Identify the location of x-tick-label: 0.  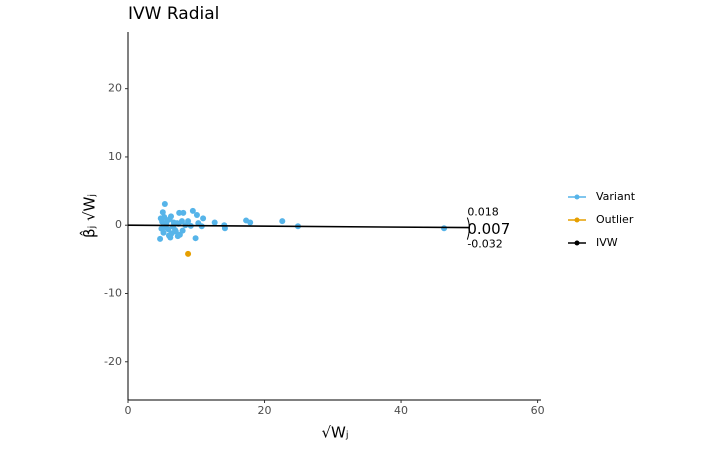
(128, 410).